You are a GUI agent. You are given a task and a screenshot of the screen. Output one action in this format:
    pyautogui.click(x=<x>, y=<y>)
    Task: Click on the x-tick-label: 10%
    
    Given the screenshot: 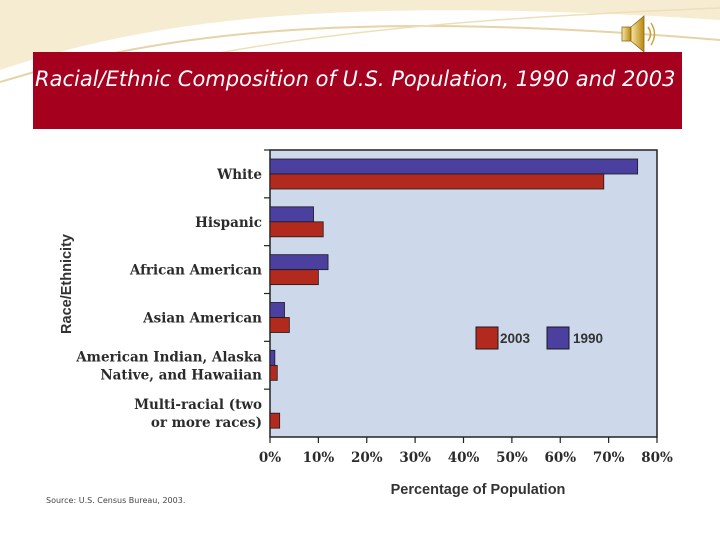 What is the action you would take?
    pyautogui.click(x=319, y=458)
    